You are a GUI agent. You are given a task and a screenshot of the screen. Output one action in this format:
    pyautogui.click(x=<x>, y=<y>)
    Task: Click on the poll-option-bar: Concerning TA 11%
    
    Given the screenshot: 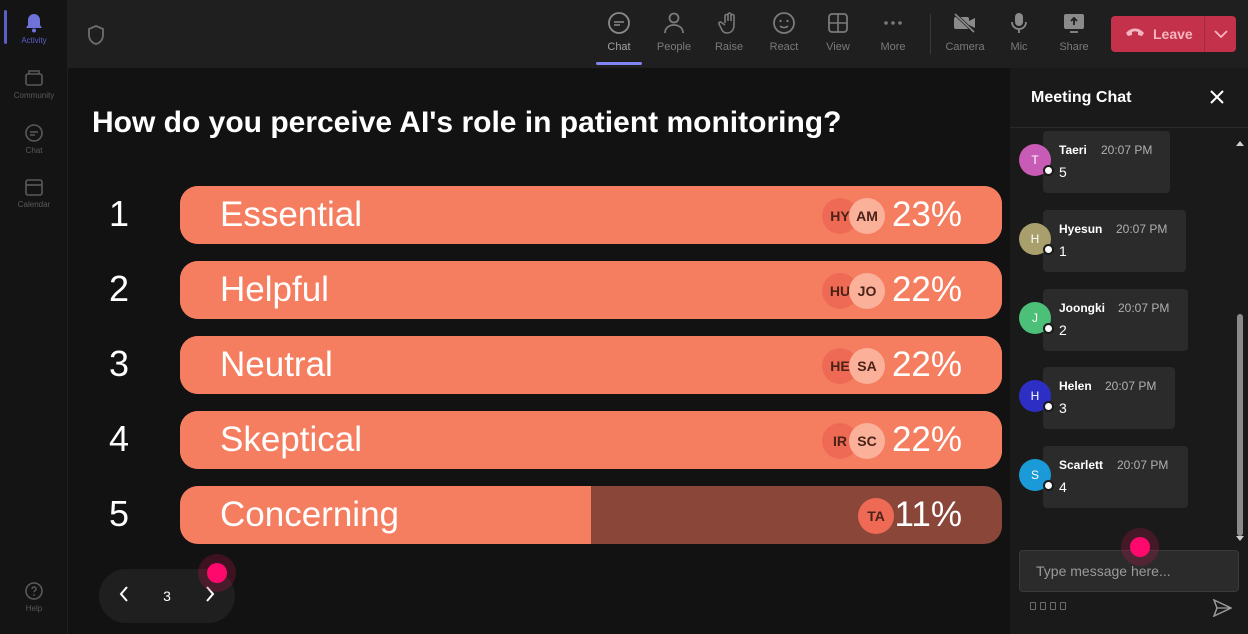 What is the action you would take?
    pyautogui.click(x=591, y=515)
    